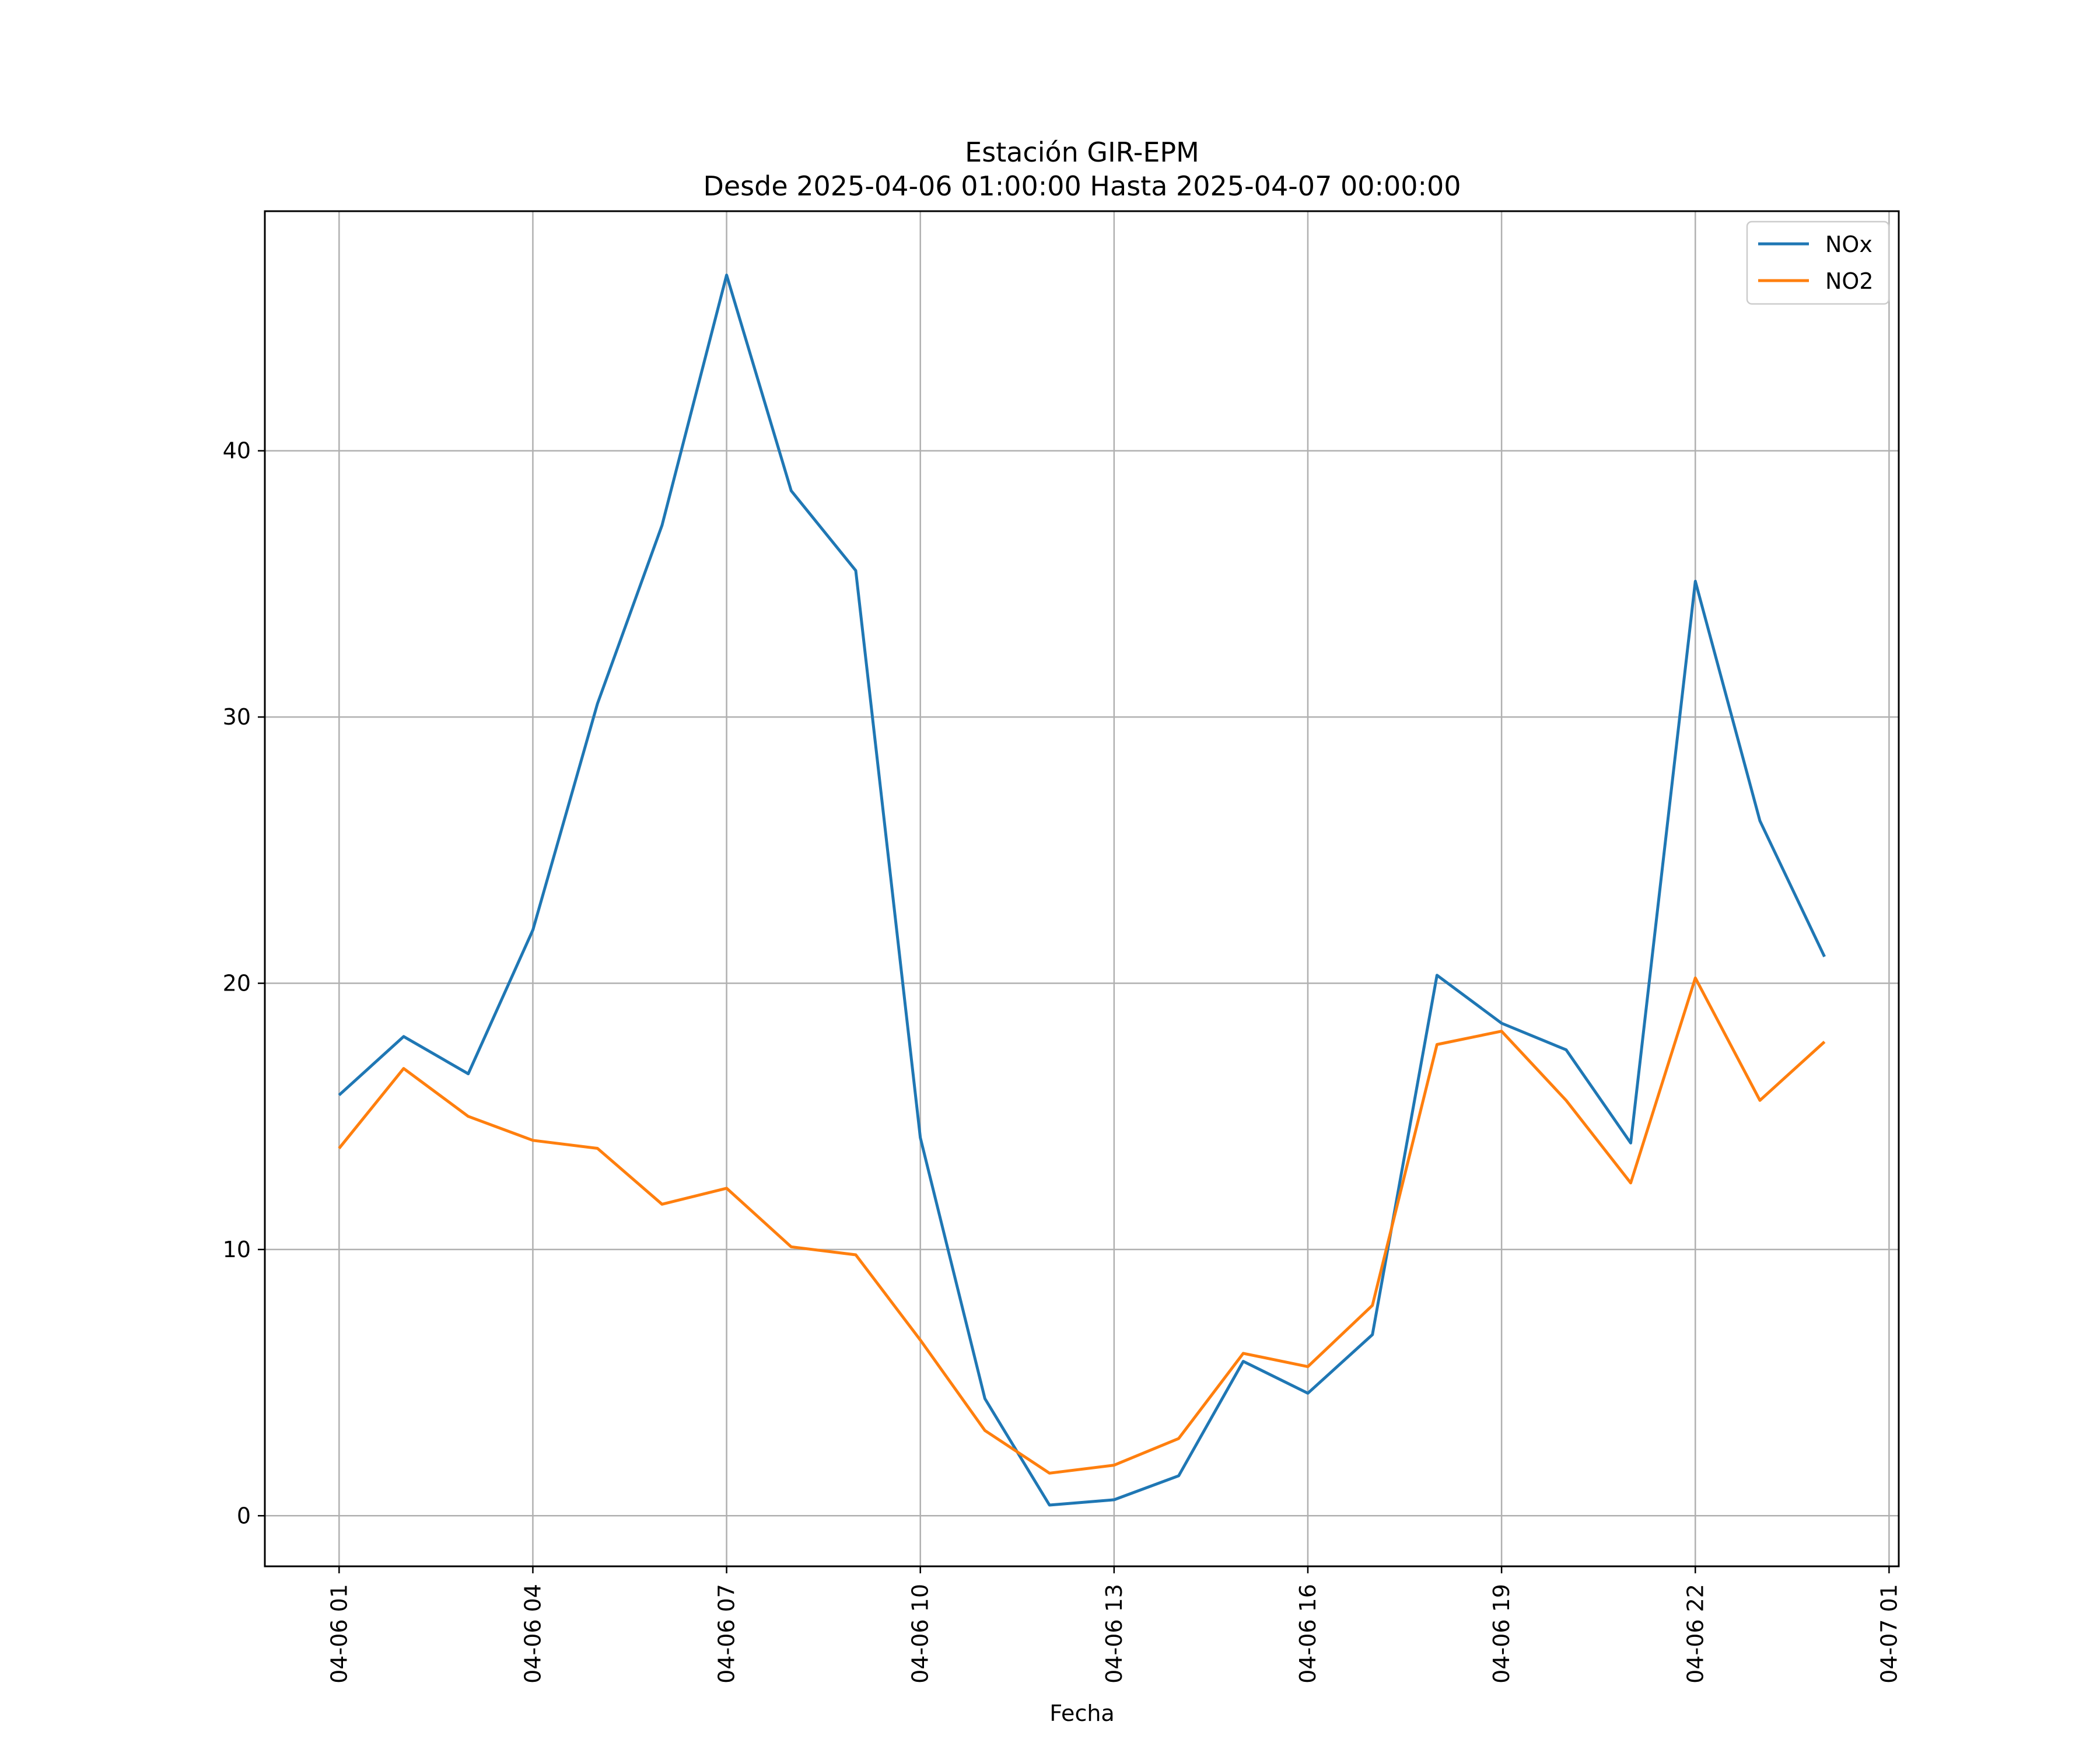 The image size is (2100, 1753). Describe the element at coordinates (237, 717) in the screenshot. I see `y-tick-label: 30` at that location.